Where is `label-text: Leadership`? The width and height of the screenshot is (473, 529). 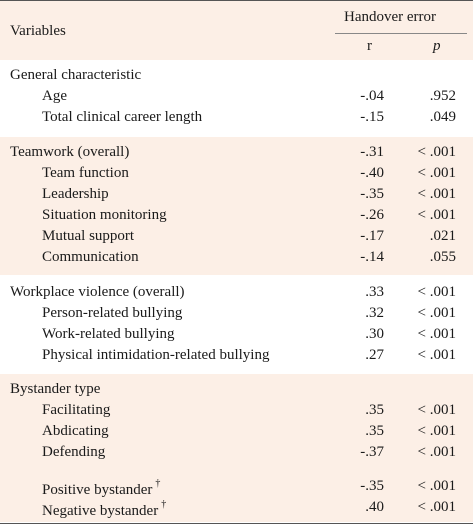 label-text: Leadership is located at coordinates (75, 194).